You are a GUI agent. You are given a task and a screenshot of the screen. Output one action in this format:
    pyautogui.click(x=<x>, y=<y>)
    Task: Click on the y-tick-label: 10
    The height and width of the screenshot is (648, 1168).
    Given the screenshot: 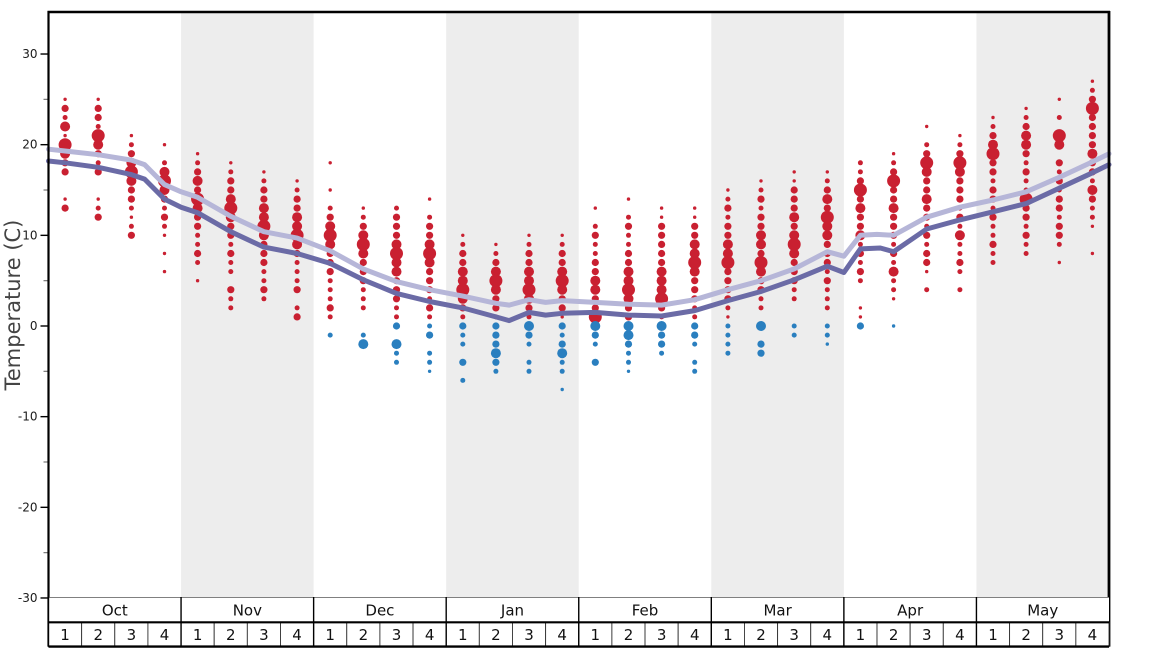 What is the action you would take?
    pyautogui.click(x=29, y=235)
    